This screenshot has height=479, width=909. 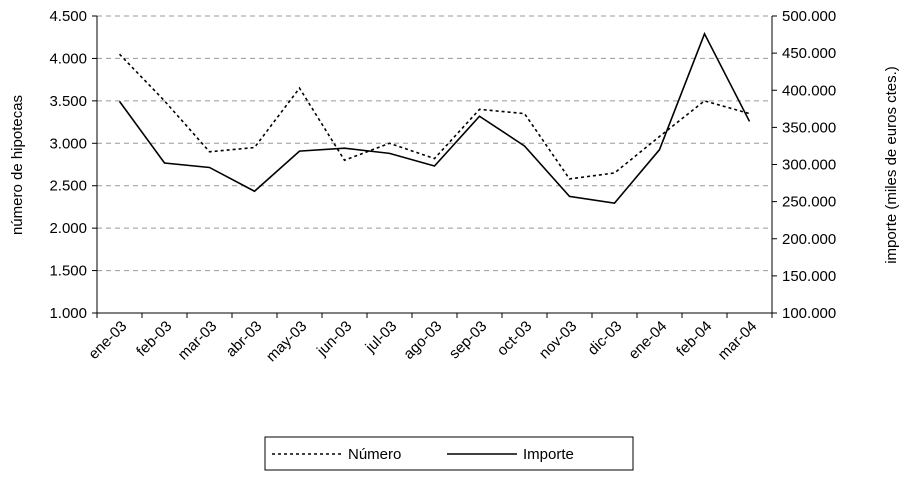 What do you see at coordinates (68, 313) in the screenshot?
I see `y-tick-label: 1.000` at bounding box center [68, 313].